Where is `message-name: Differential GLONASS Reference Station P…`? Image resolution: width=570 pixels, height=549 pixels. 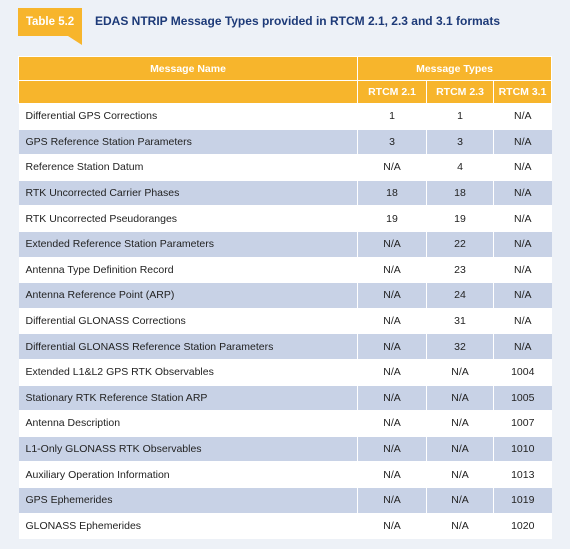
message-name: Differential GLONASS Reference Station P… is located at coordinates (188, 346).